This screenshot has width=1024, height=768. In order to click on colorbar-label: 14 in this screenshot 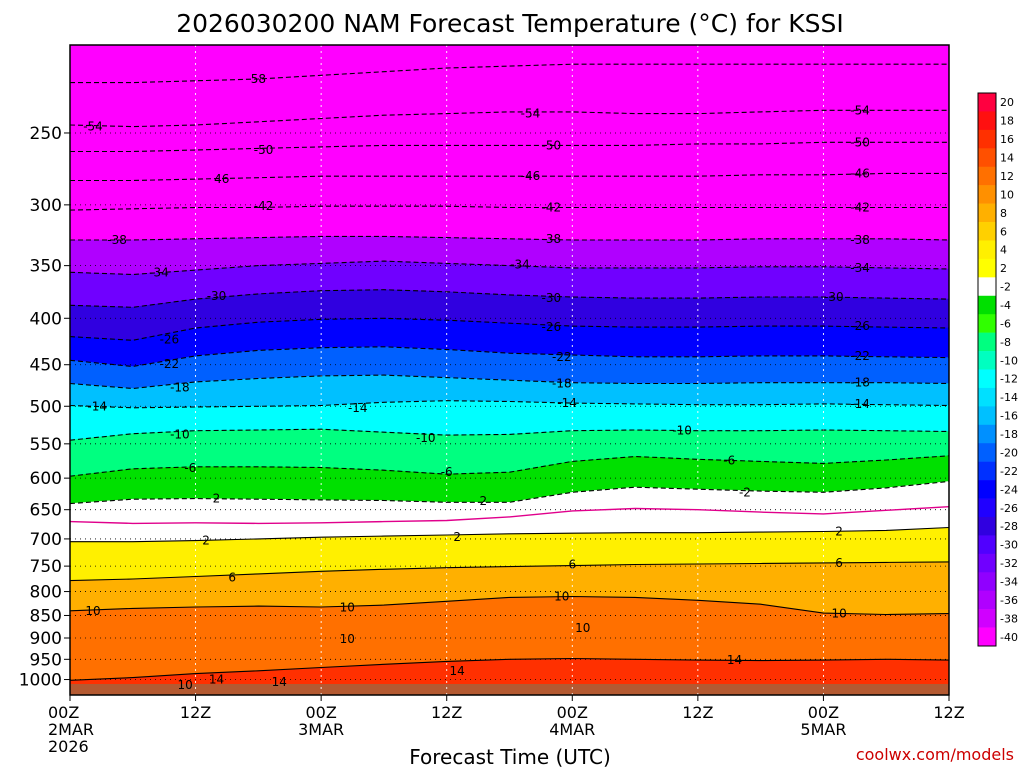, I will do `click(1007, 158)`.